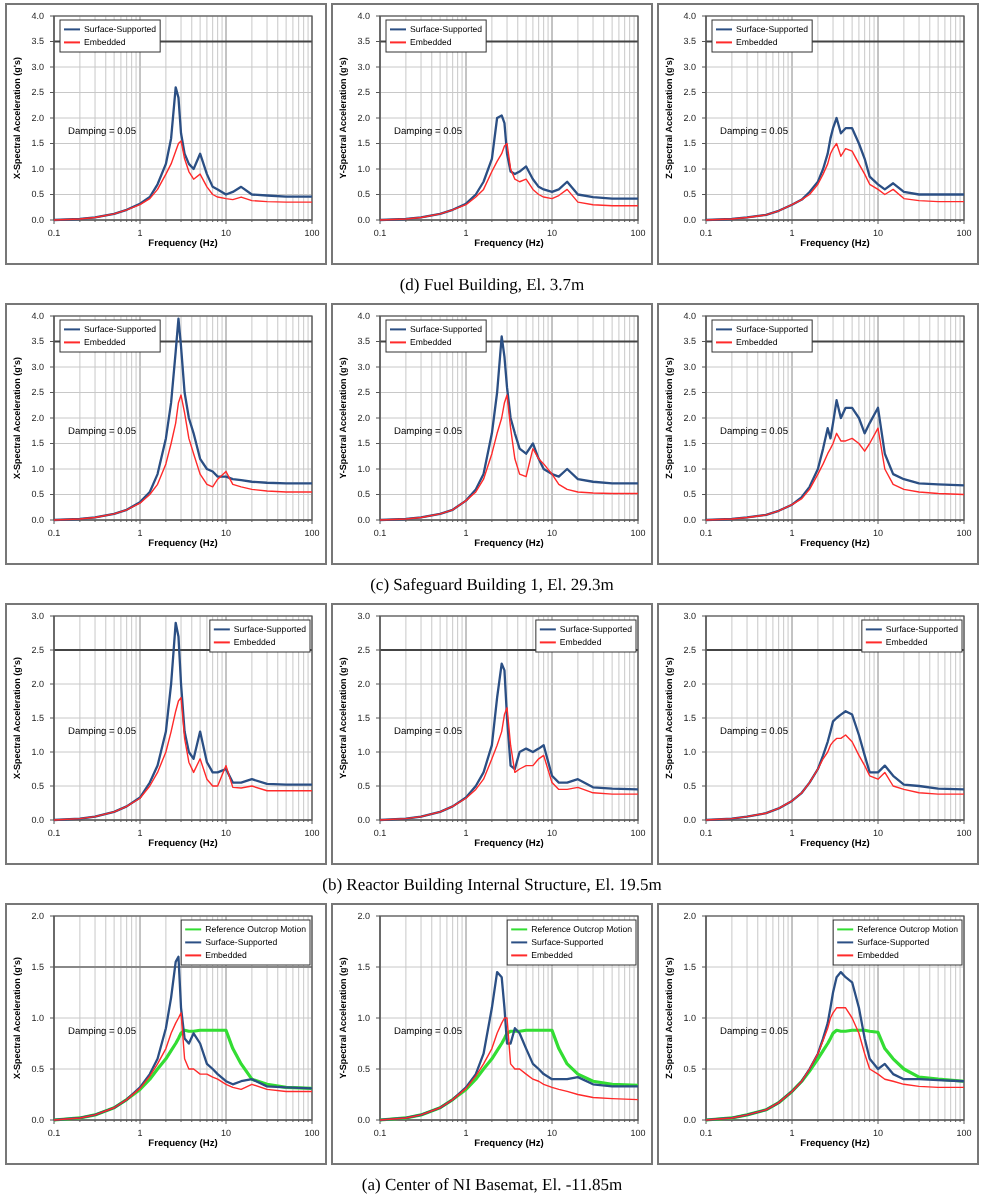 This screenshot has width=986, height=1200. I want to click on text: (c) Safeguard Building 1, El. 29.3m, so click(492, 584).